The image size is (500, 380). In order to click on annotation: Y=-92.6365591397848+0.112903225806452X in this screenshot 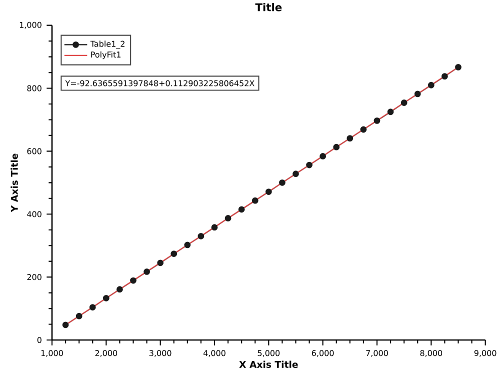, I will do `click(159, 83)`.